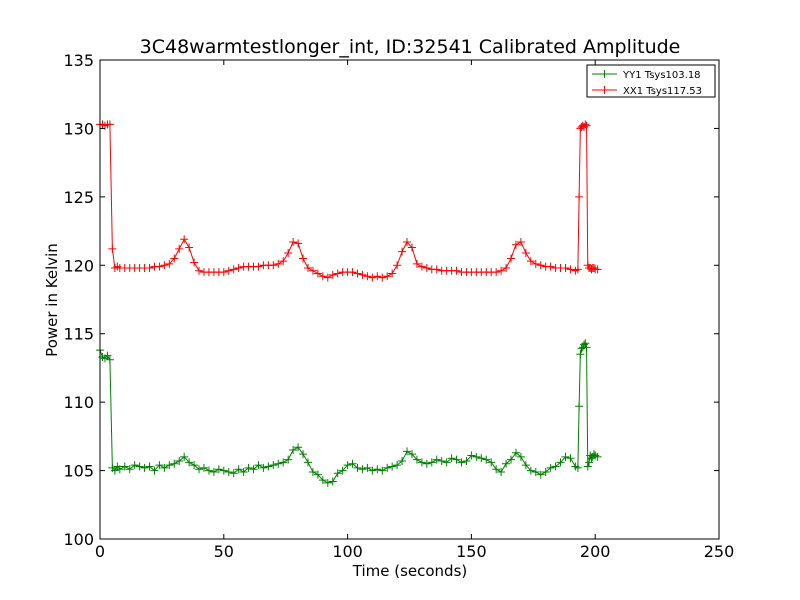 The height and width of the screenshot is (600, 800). Describe the element at coordinates (471, 551) in the screenshot. I see `x-tick-label: 150` at that location.